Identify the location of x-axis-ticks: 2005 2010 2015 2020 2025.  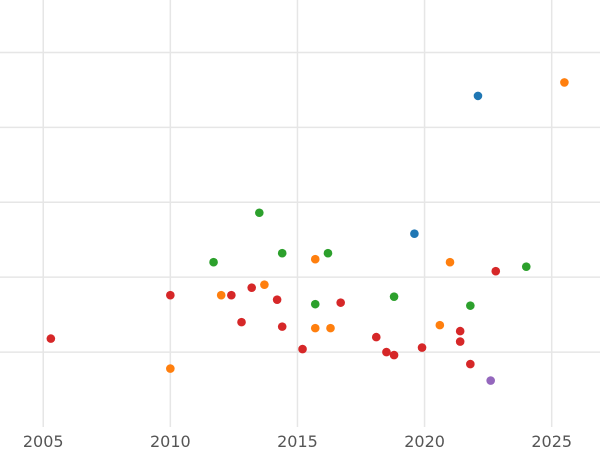
(297, 441).